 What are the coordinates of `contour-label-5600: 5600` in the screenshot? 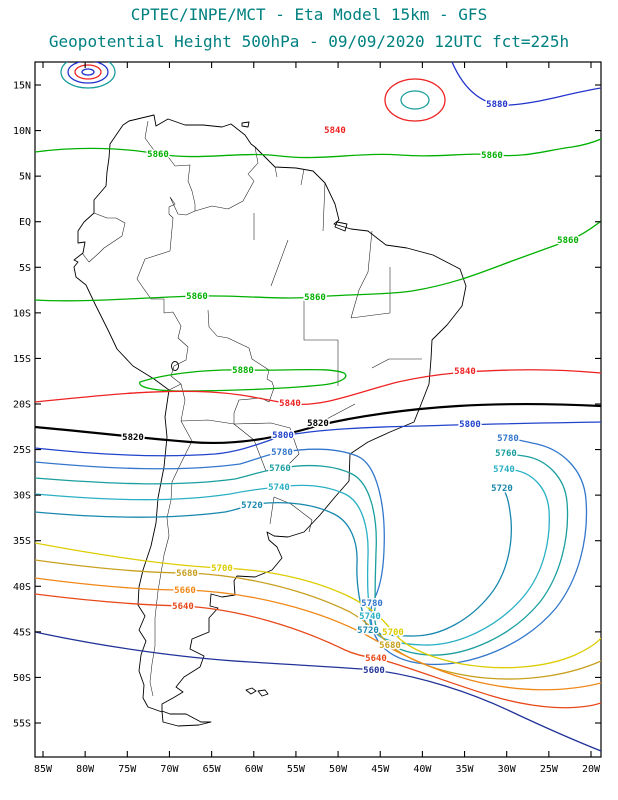 It's located at (374, 671).